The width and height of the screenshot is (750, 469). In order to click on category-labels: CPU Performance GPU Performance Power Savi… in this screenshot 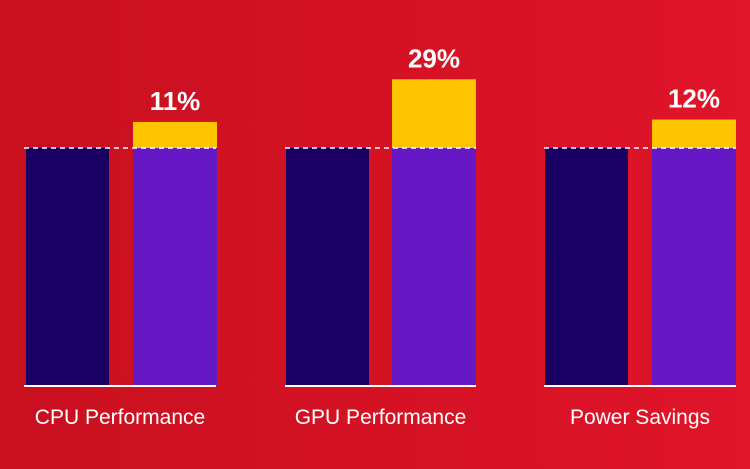, I will do `click(372, 417)`.